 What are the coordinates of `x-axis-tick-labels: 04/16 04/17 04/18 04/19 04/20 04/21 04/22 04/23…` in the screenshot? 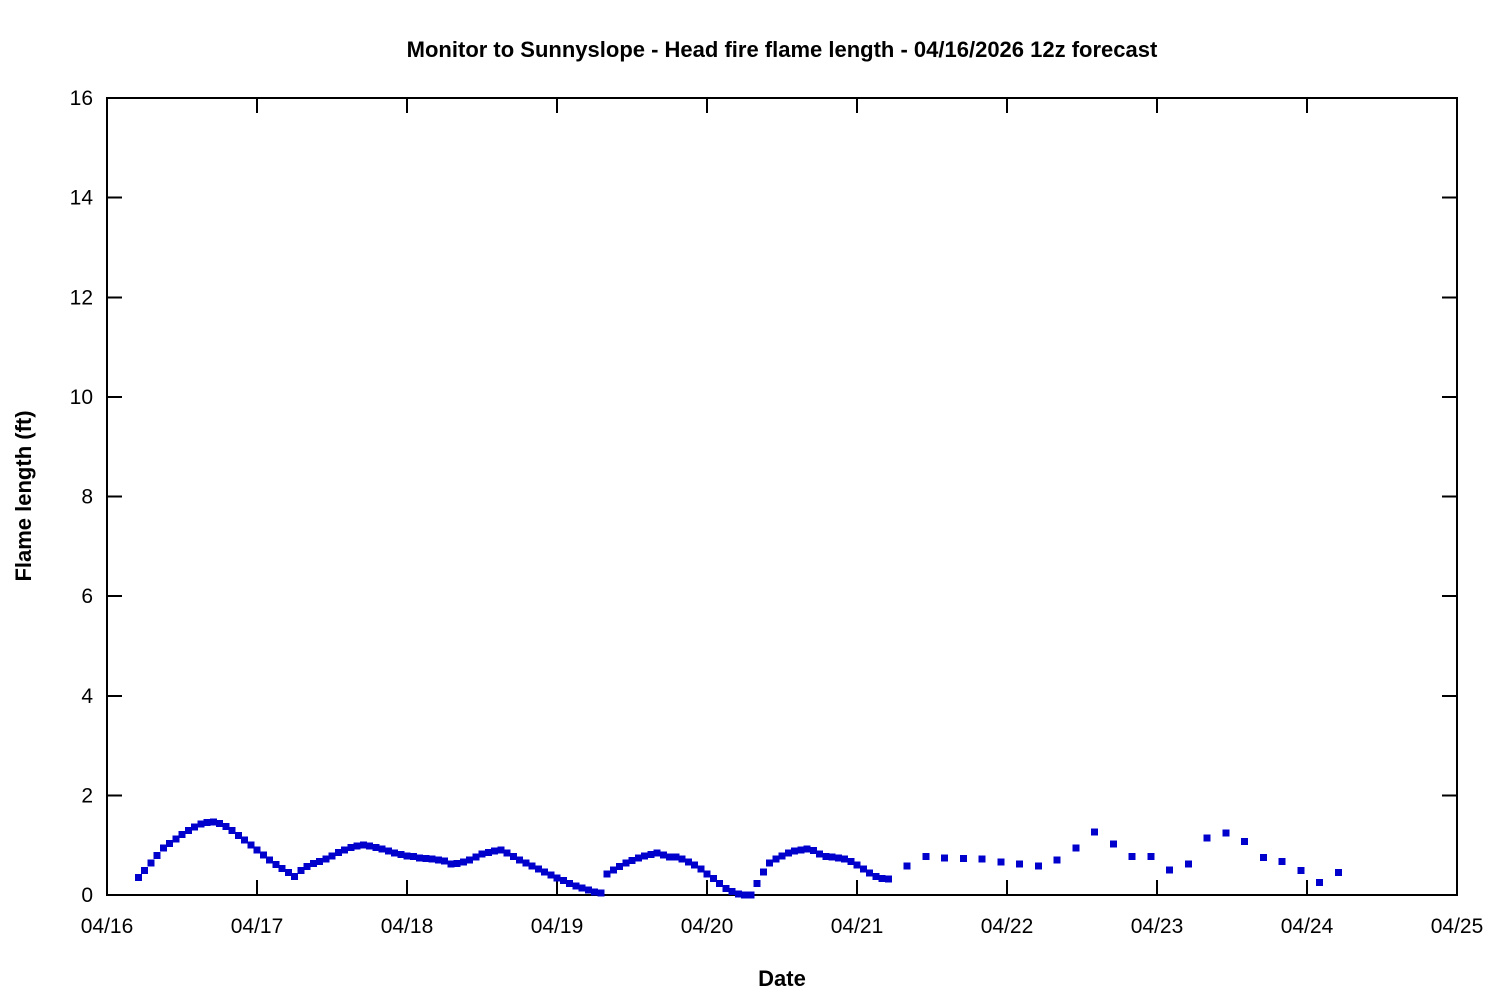 It's located at (782, 926).